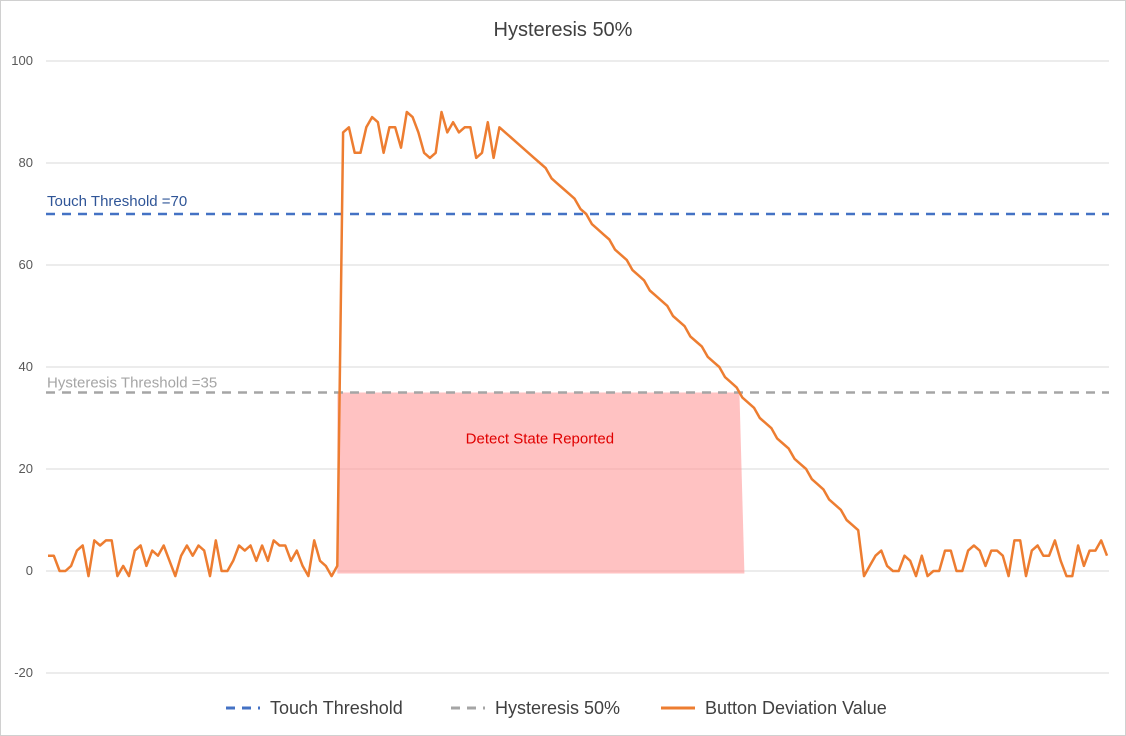 The height and width of the screenshot is (736, 1126). What do you see at coordinates (540, 438) in the screenshot?
I see `detect-state-label: Detect State Reported` at bounding box center [540, 438].